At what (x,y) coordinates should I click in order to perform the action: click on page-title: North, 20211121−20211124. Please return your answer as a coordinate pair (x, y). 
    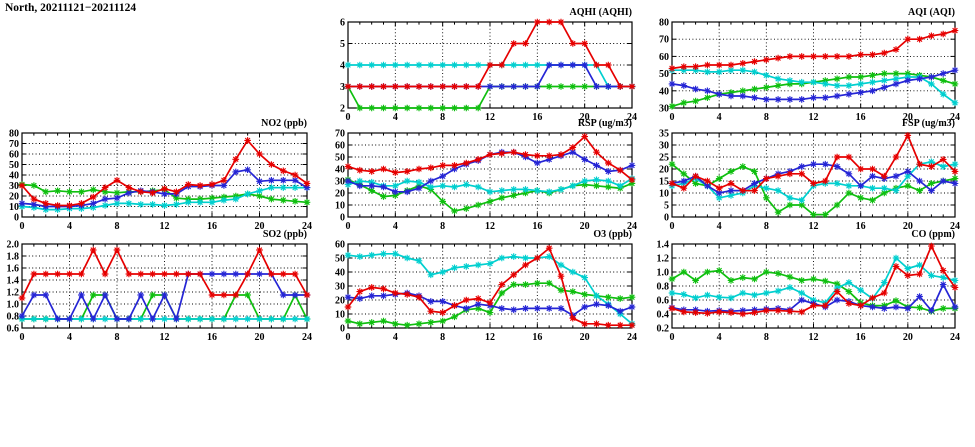
    Looking at the image, I should click on (71, 8).